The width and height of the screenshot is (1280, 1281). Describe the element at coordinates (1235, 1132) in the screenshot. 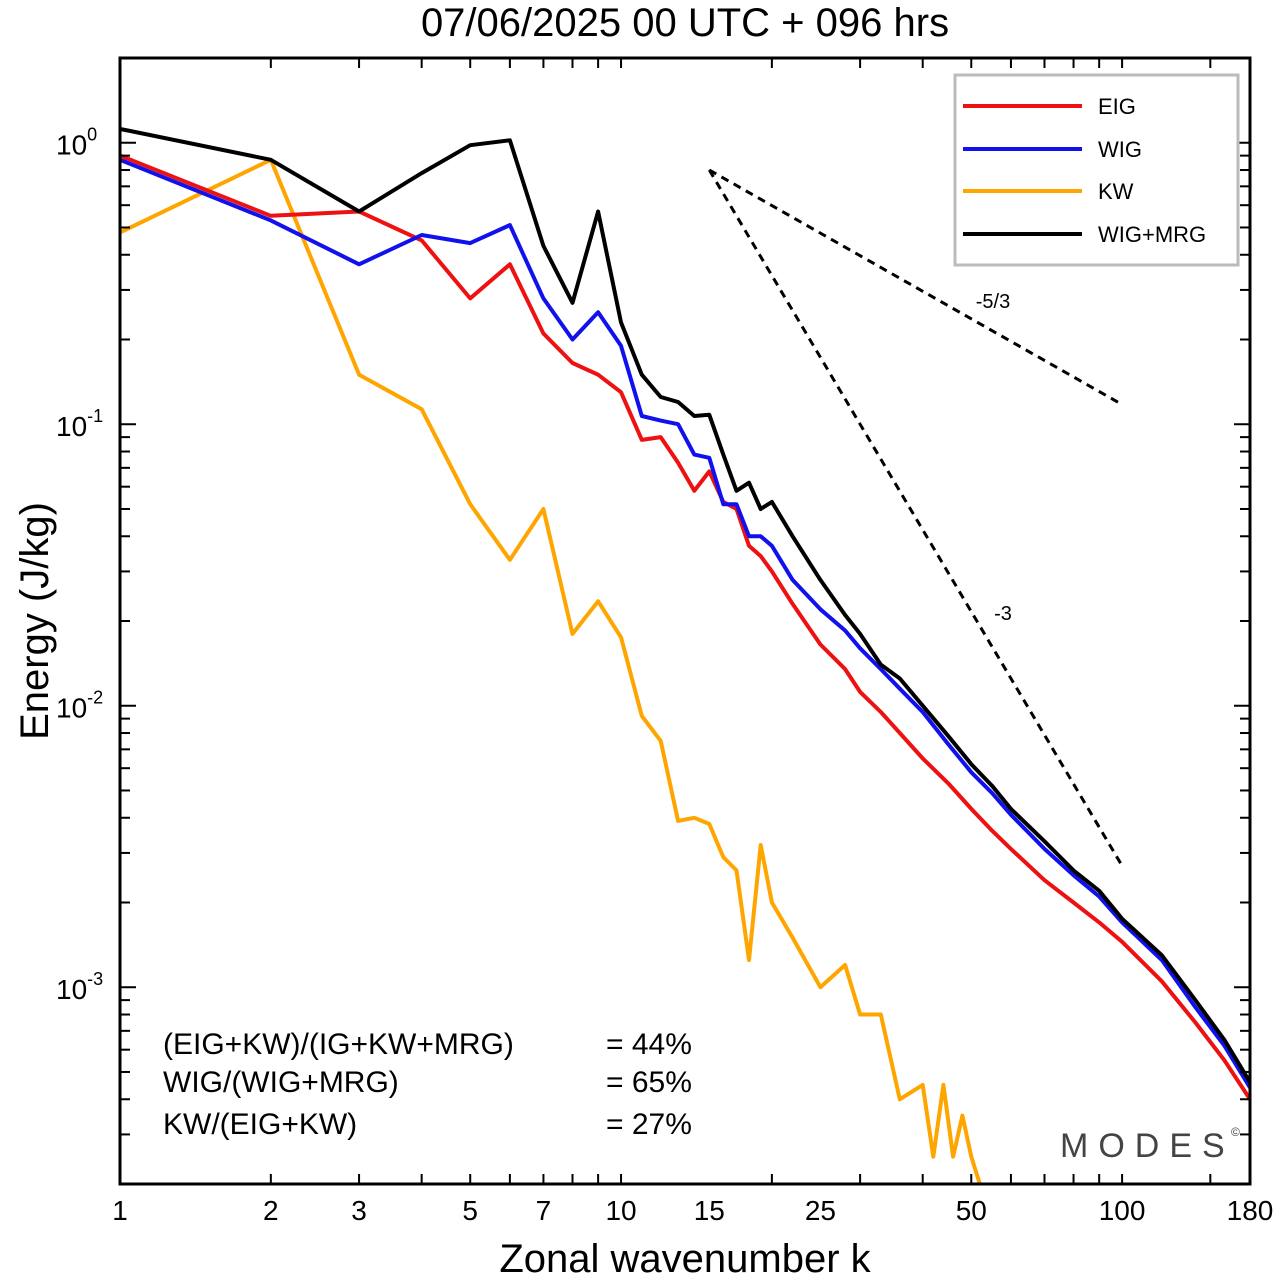

I see `copyright-mark: ©` at that location.